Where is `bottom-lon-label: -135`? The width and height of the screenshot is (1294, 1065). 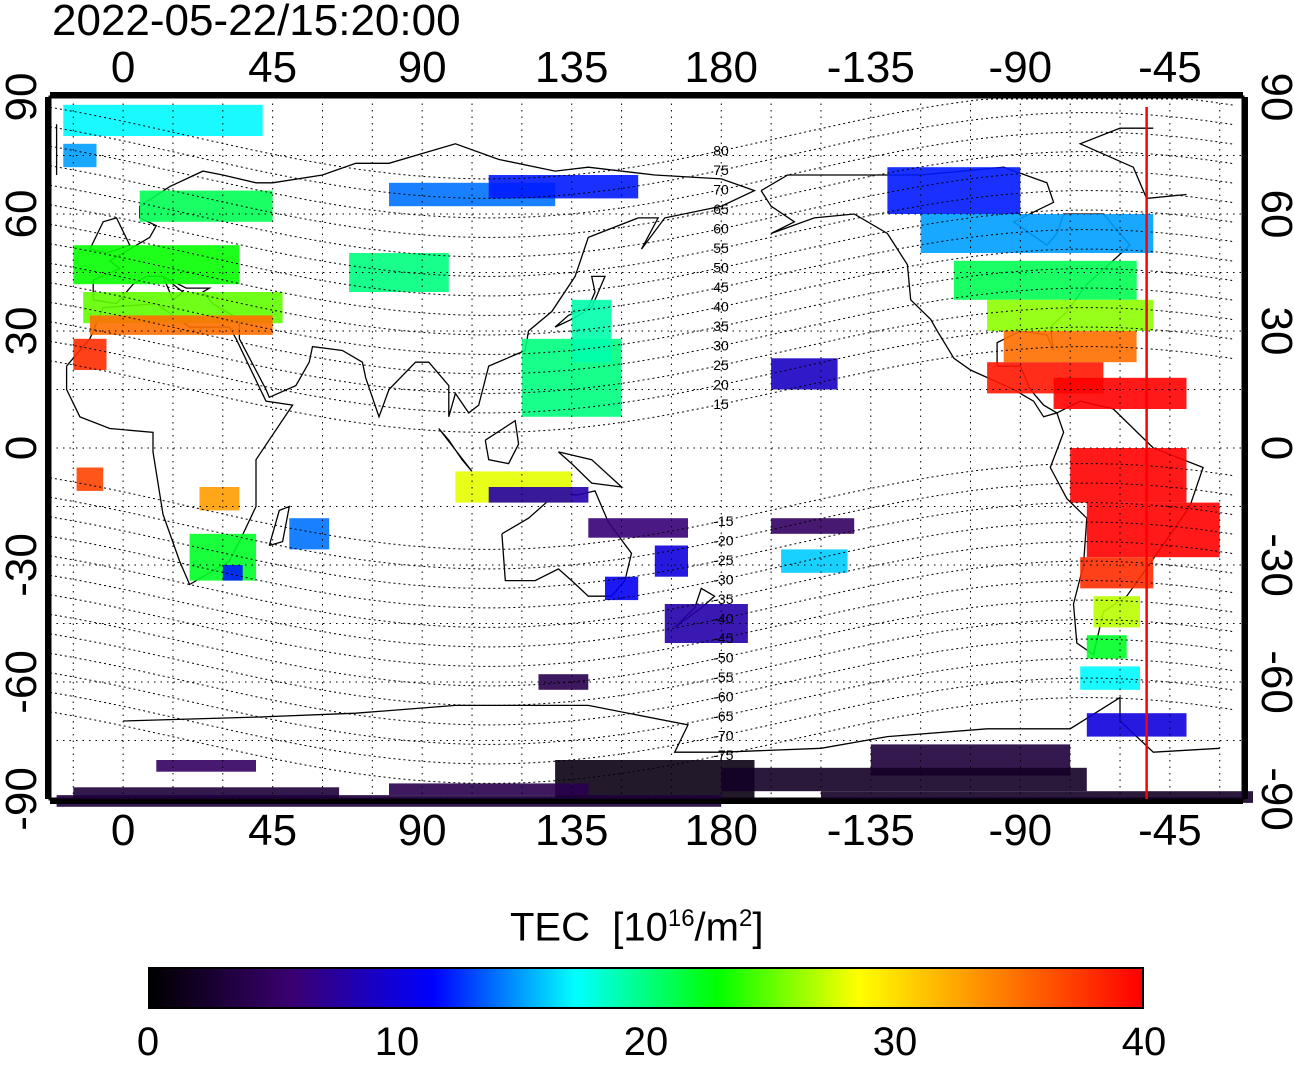
bottom-lon-label: -135 is located at coordinates (871, 830).